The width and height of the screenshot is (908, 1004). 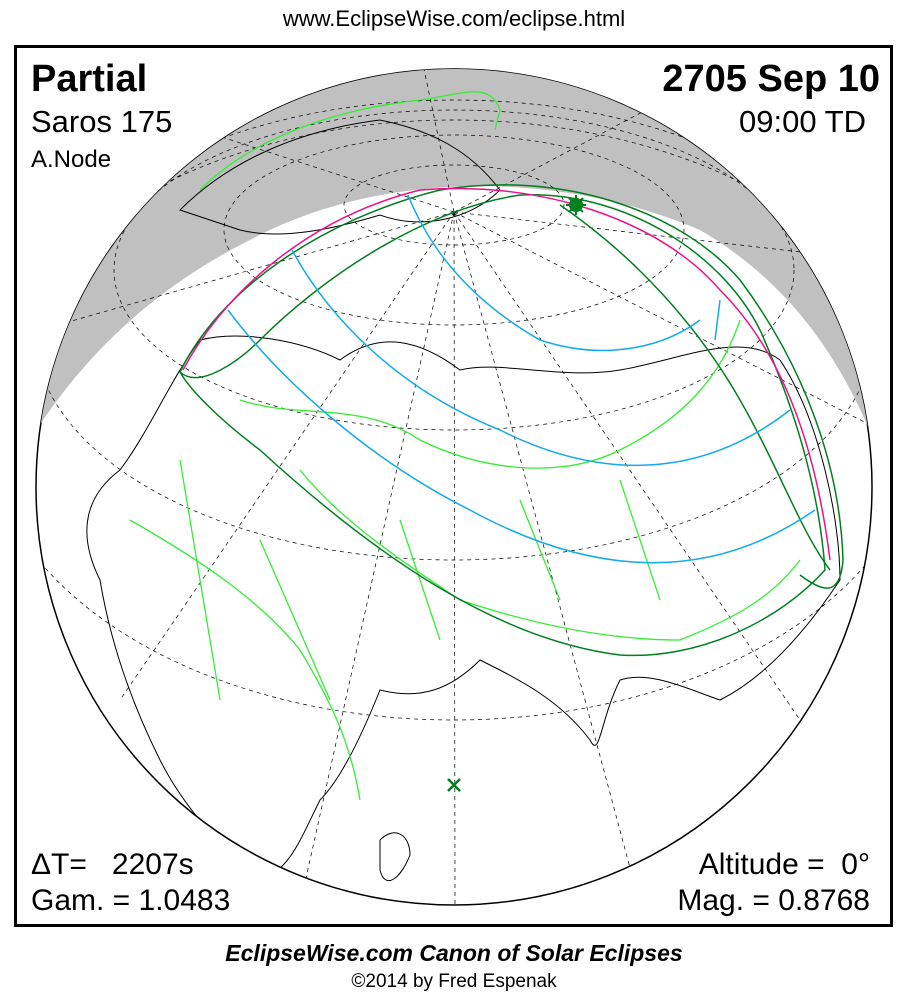 I want to click on delta-t: ΔT= 2207s, so click(x=112, y=864).